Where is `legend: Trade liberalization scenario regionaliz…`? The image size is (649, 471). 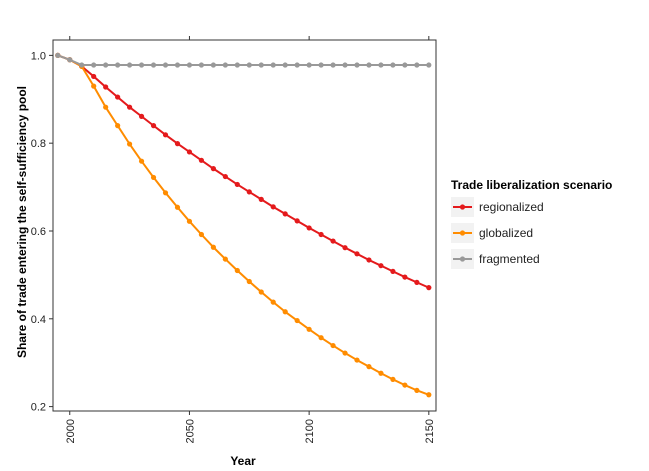
legend: Trade liberalization scenario regionaliz… is located at coordinates (531, 223).